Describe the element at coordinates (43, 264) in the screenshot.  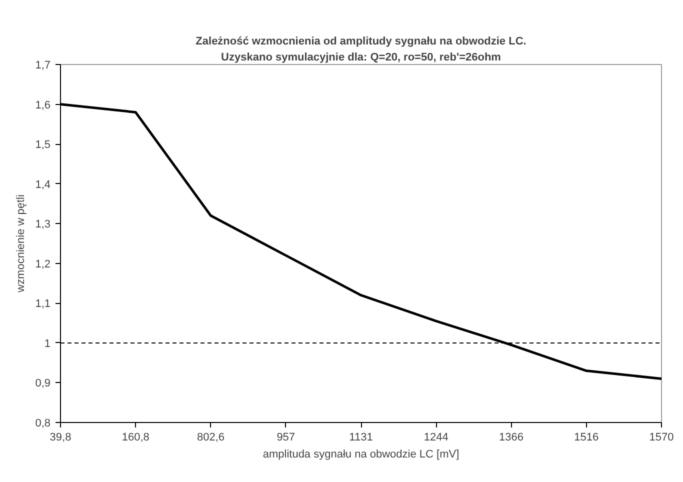
I see `y-tick-label: 1,2` at that location.